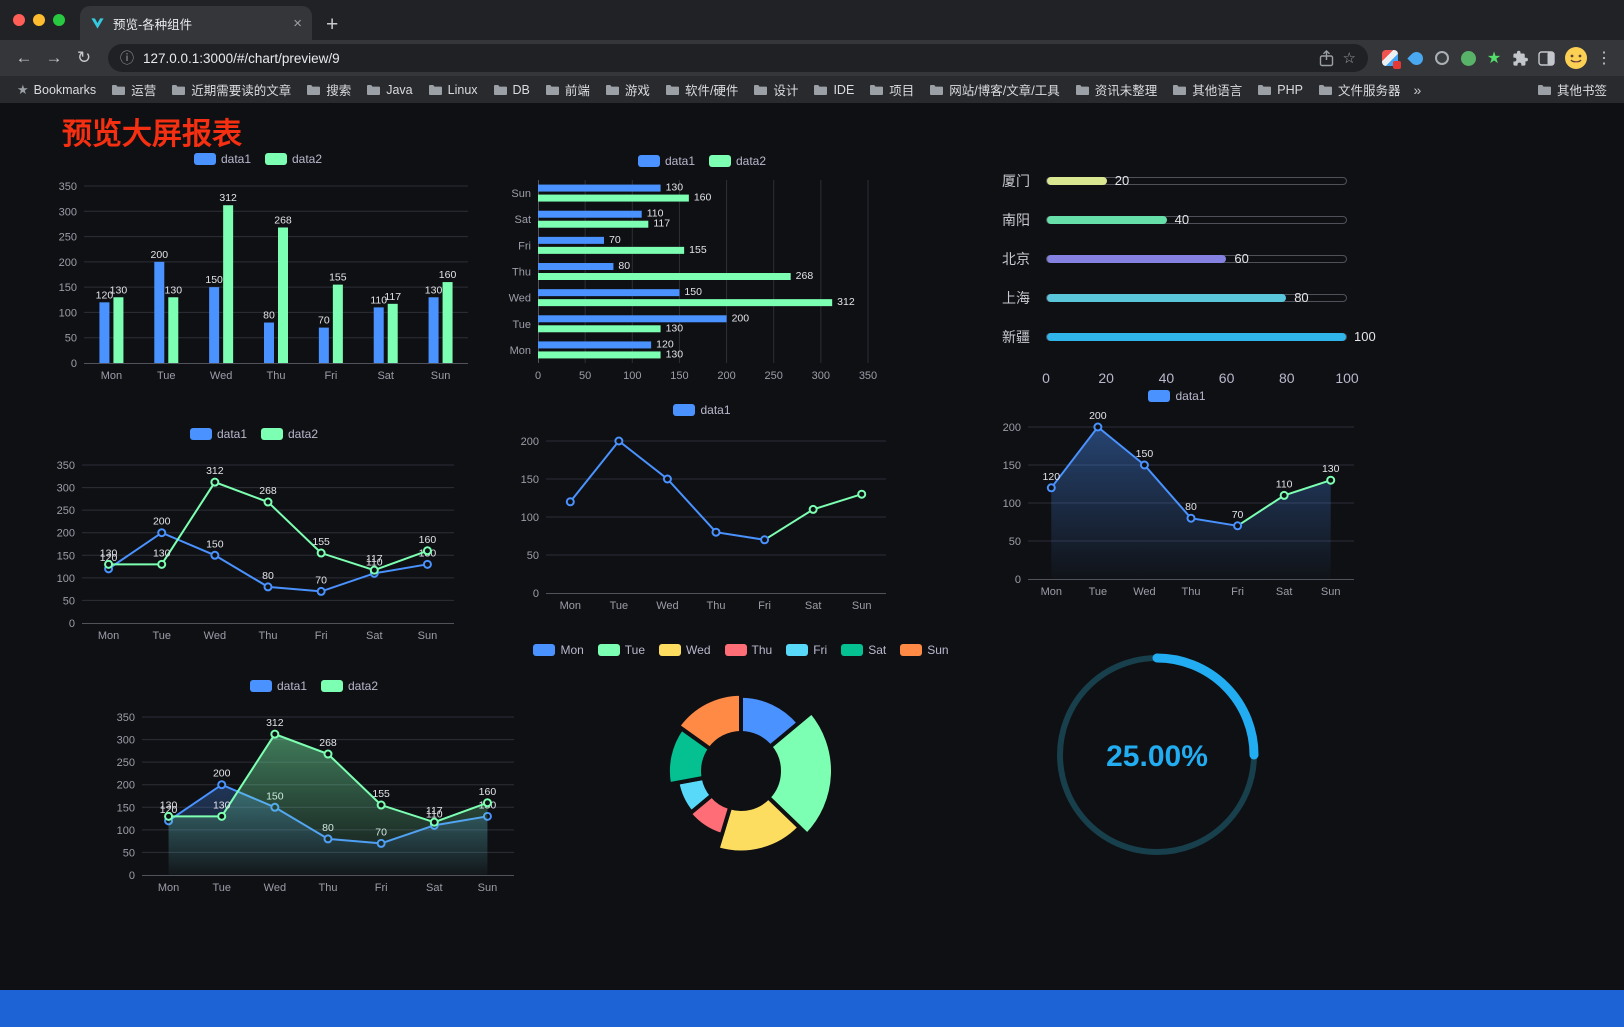 The width and height of the screenshot is (1624, 1027). I want to click on bookmark-folder: 搜索, so click(328, 89).